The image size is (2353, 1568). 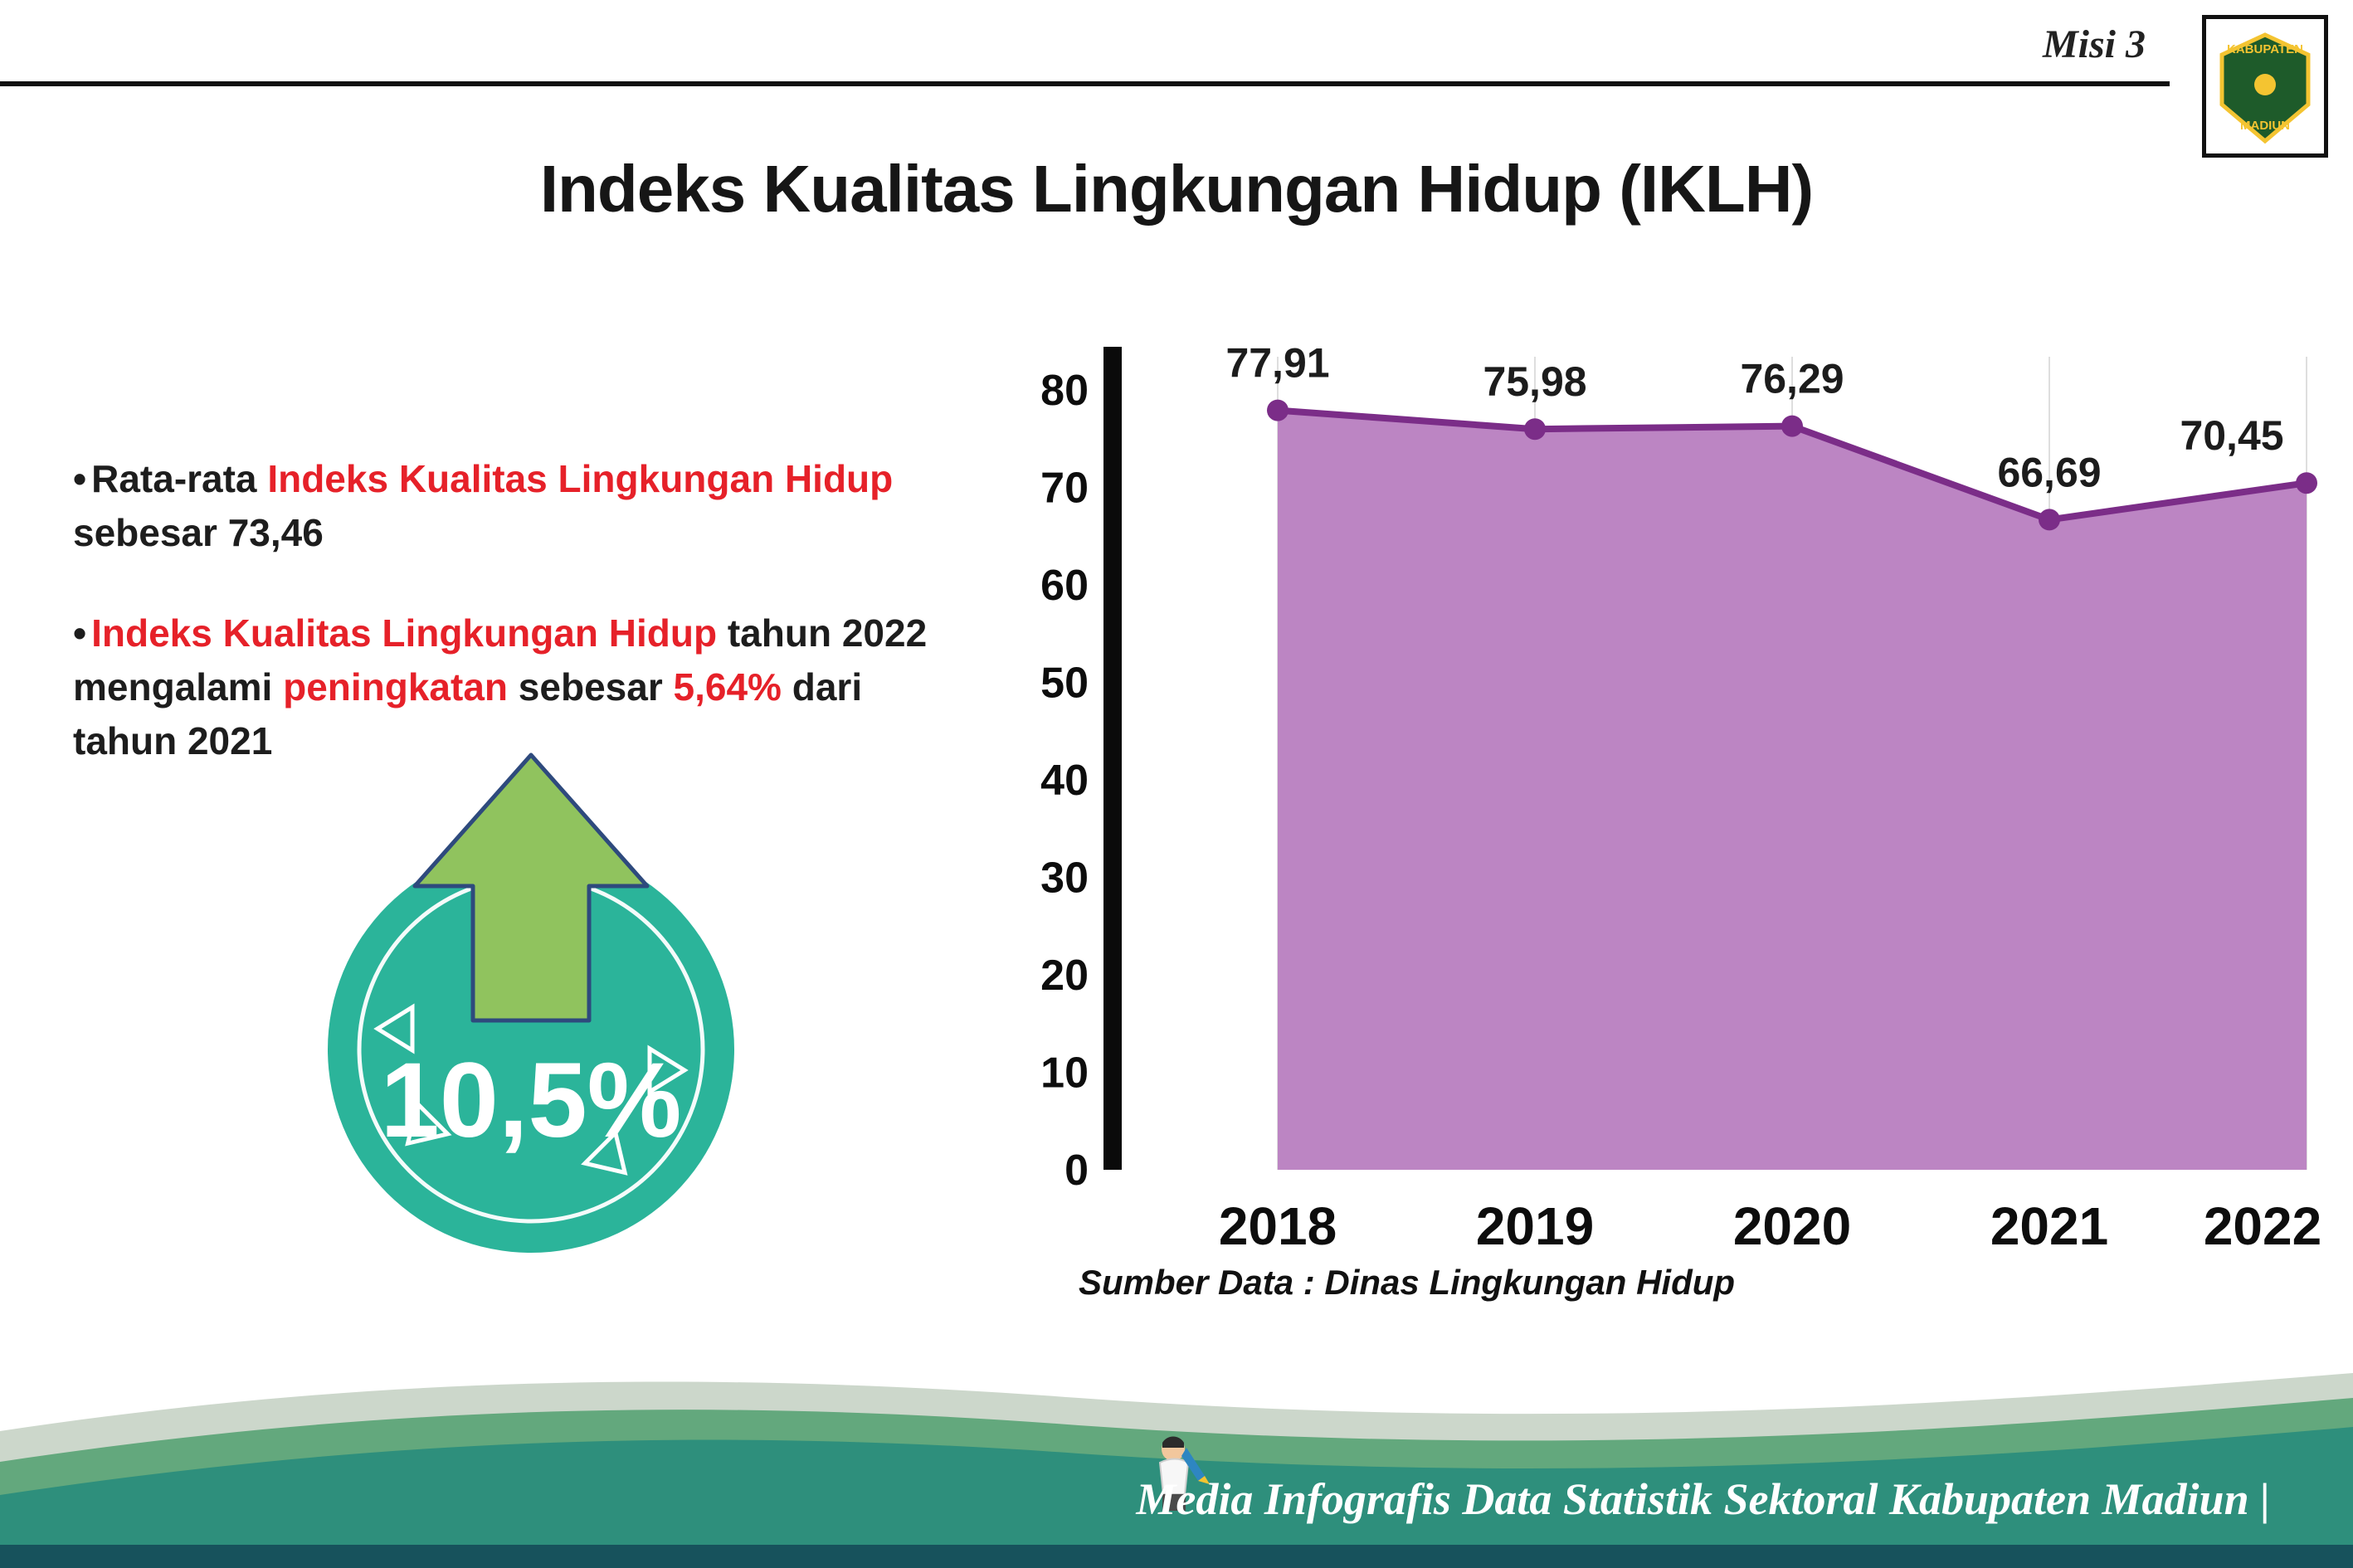 I want to click on page-title: Indeks Kualitas Lingkungan Hidup (IKLH), so click(x=1176, y=188).